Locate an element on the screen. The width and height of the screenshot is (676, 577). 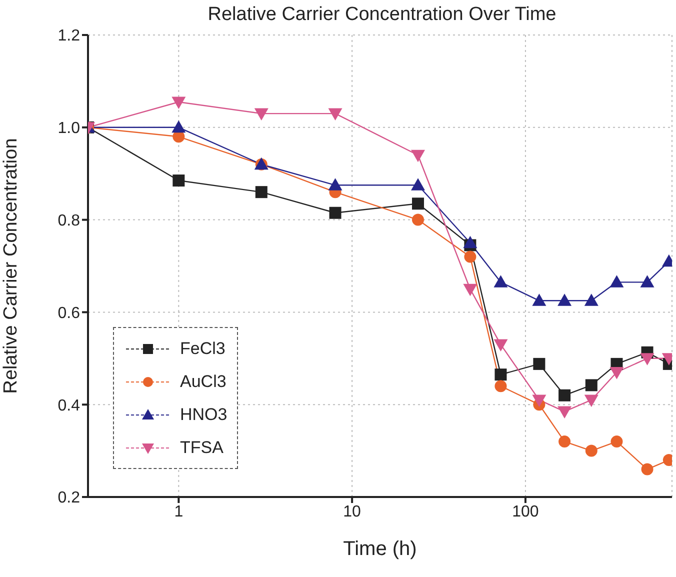
y-tick-label: 0.8 is located at coordinates (69, 221).